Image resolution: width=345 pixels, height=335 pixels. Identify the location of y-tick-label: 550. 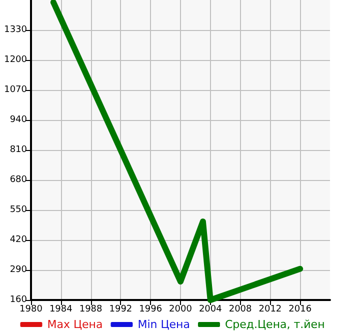
(19, 210).